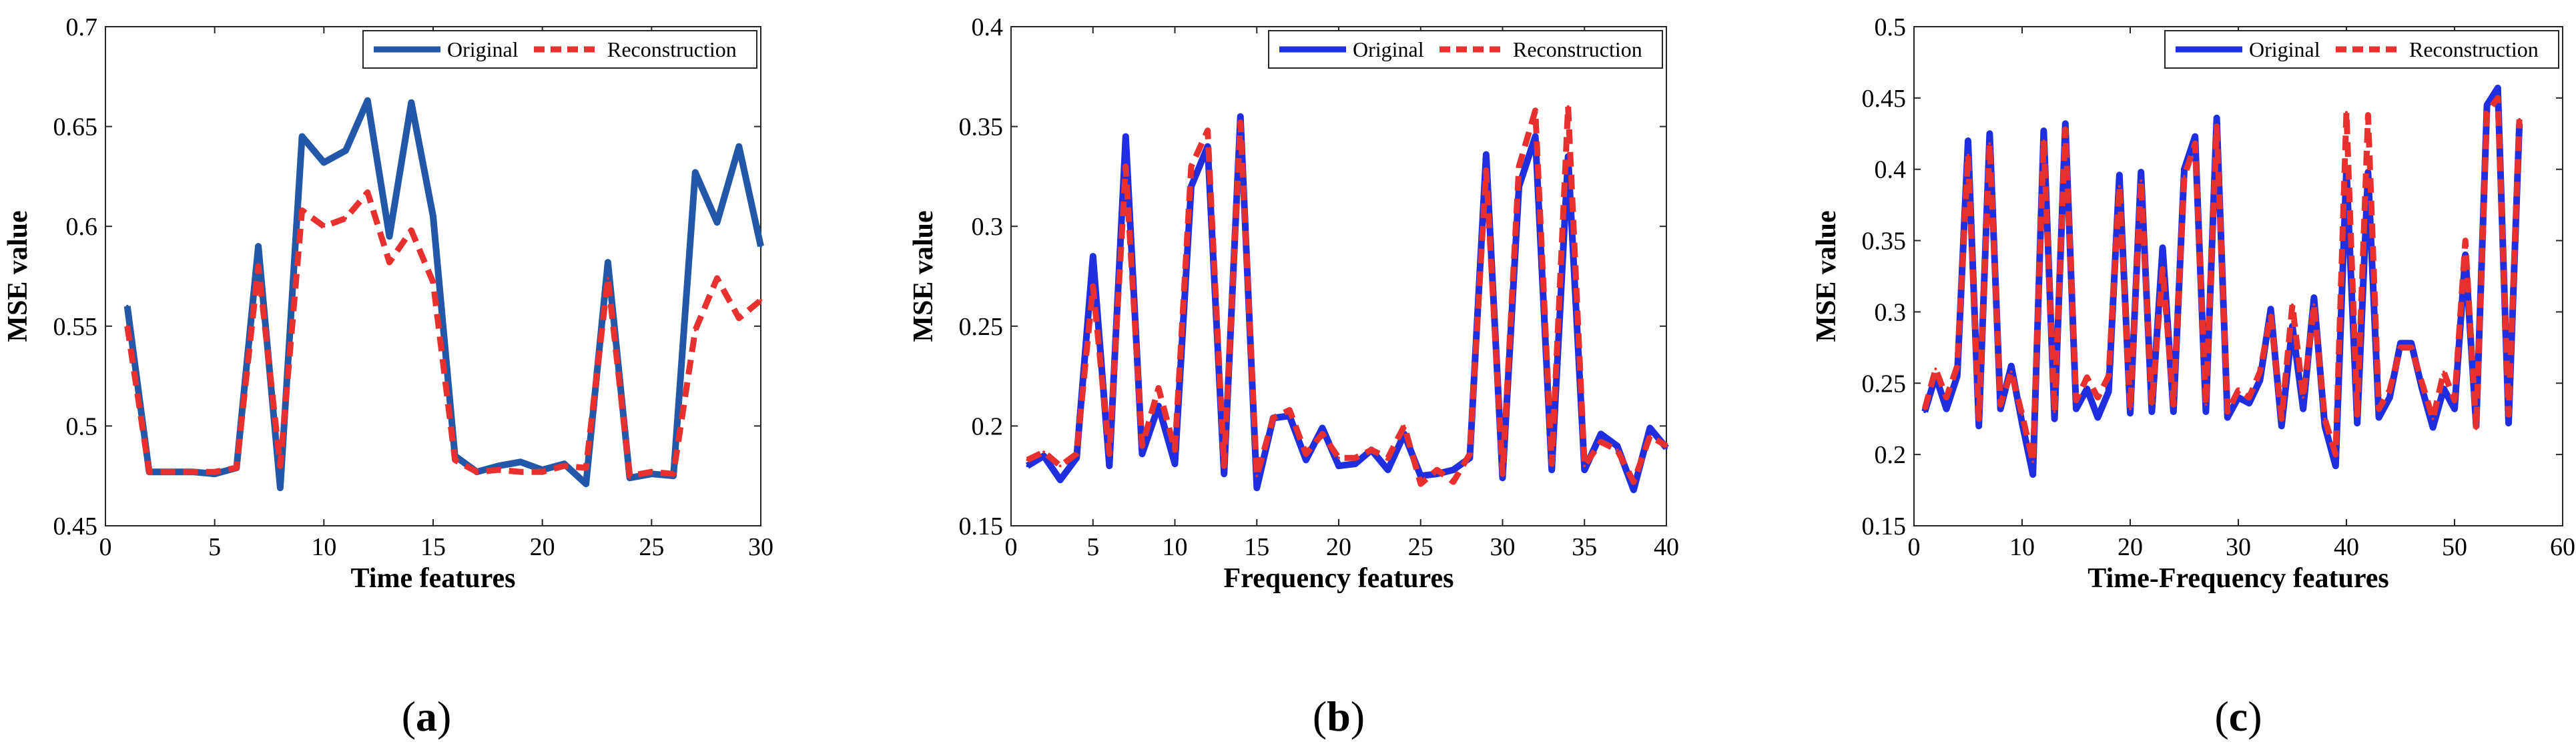 This screenshot has width=2576, height=756. What do you see at coordinates (82, 227) in the screenshot?
I see `y-tick-label: 0.6` at bounding box center [82, 227].